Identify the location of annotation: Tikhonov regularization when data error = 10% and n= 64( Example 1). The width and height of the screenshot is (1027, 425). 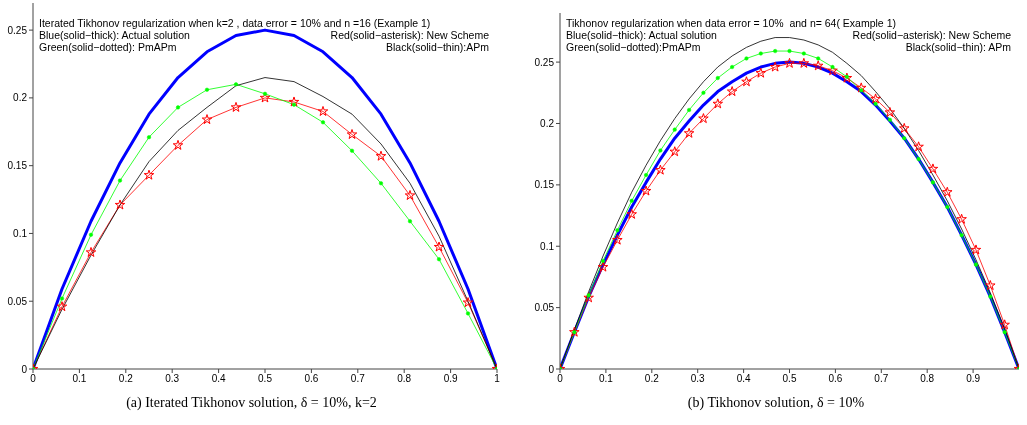
(731, 23).